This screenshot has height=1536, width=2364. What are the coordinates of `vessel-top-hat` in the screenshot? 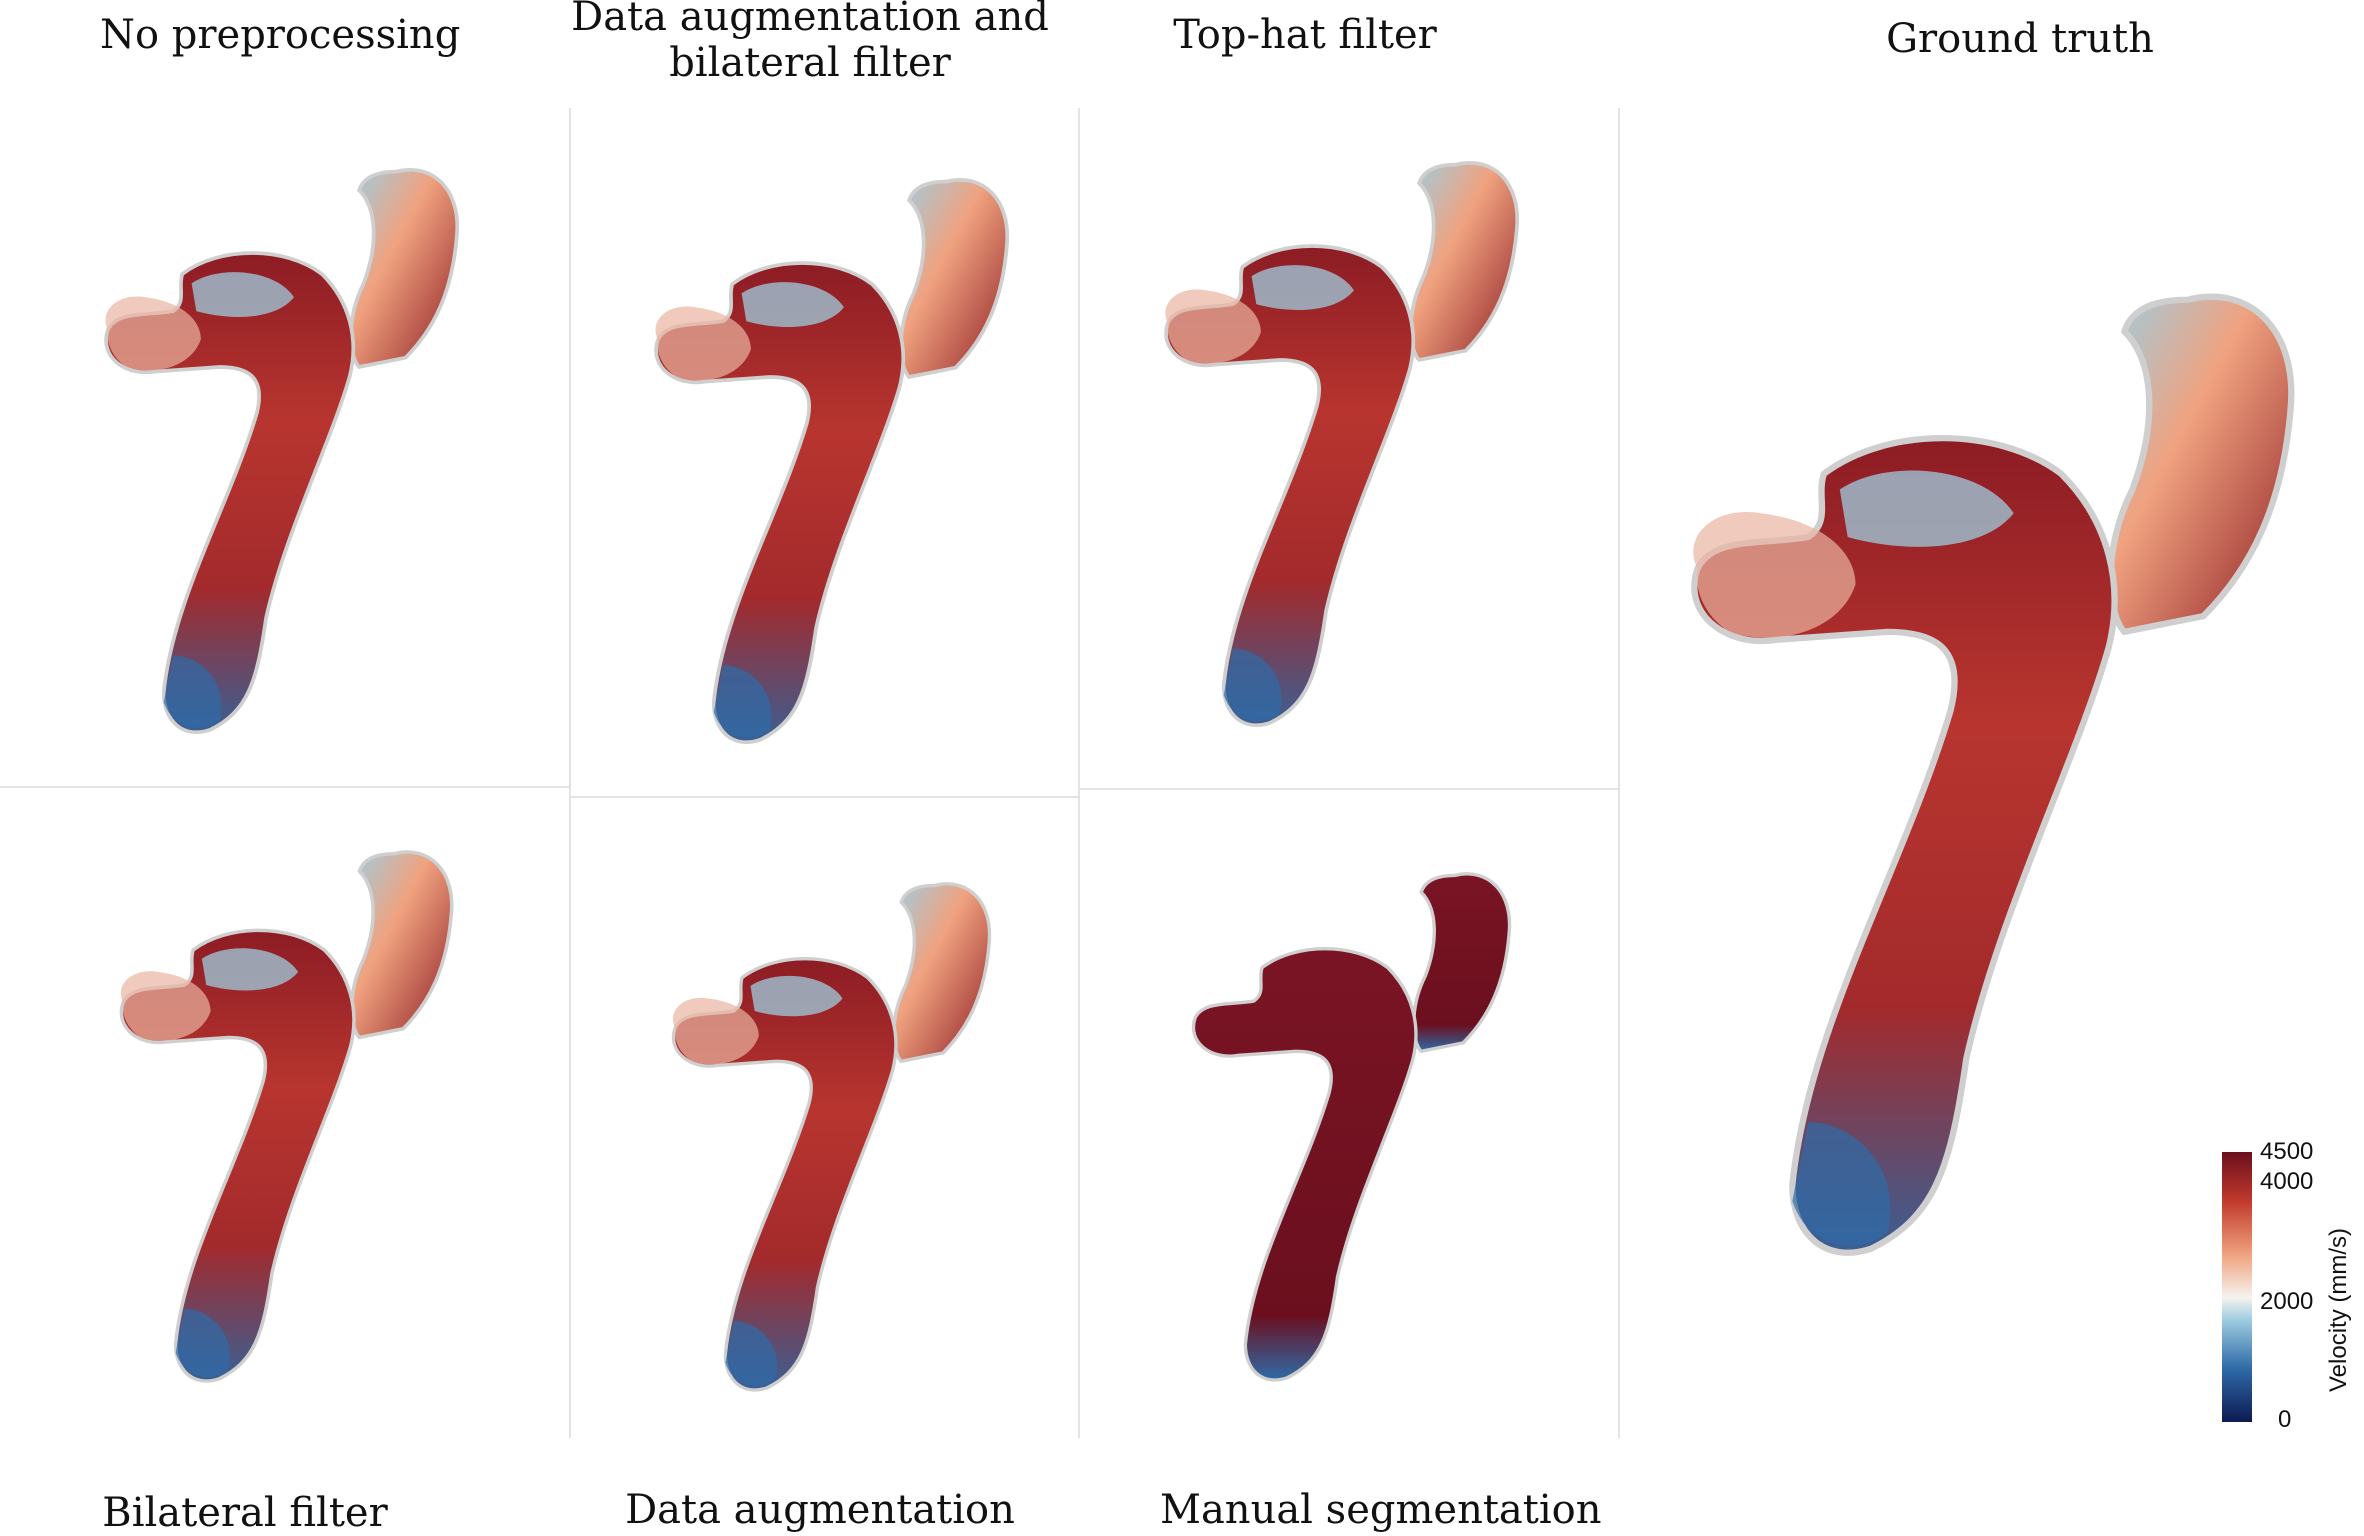 It's located at (1341, 444).